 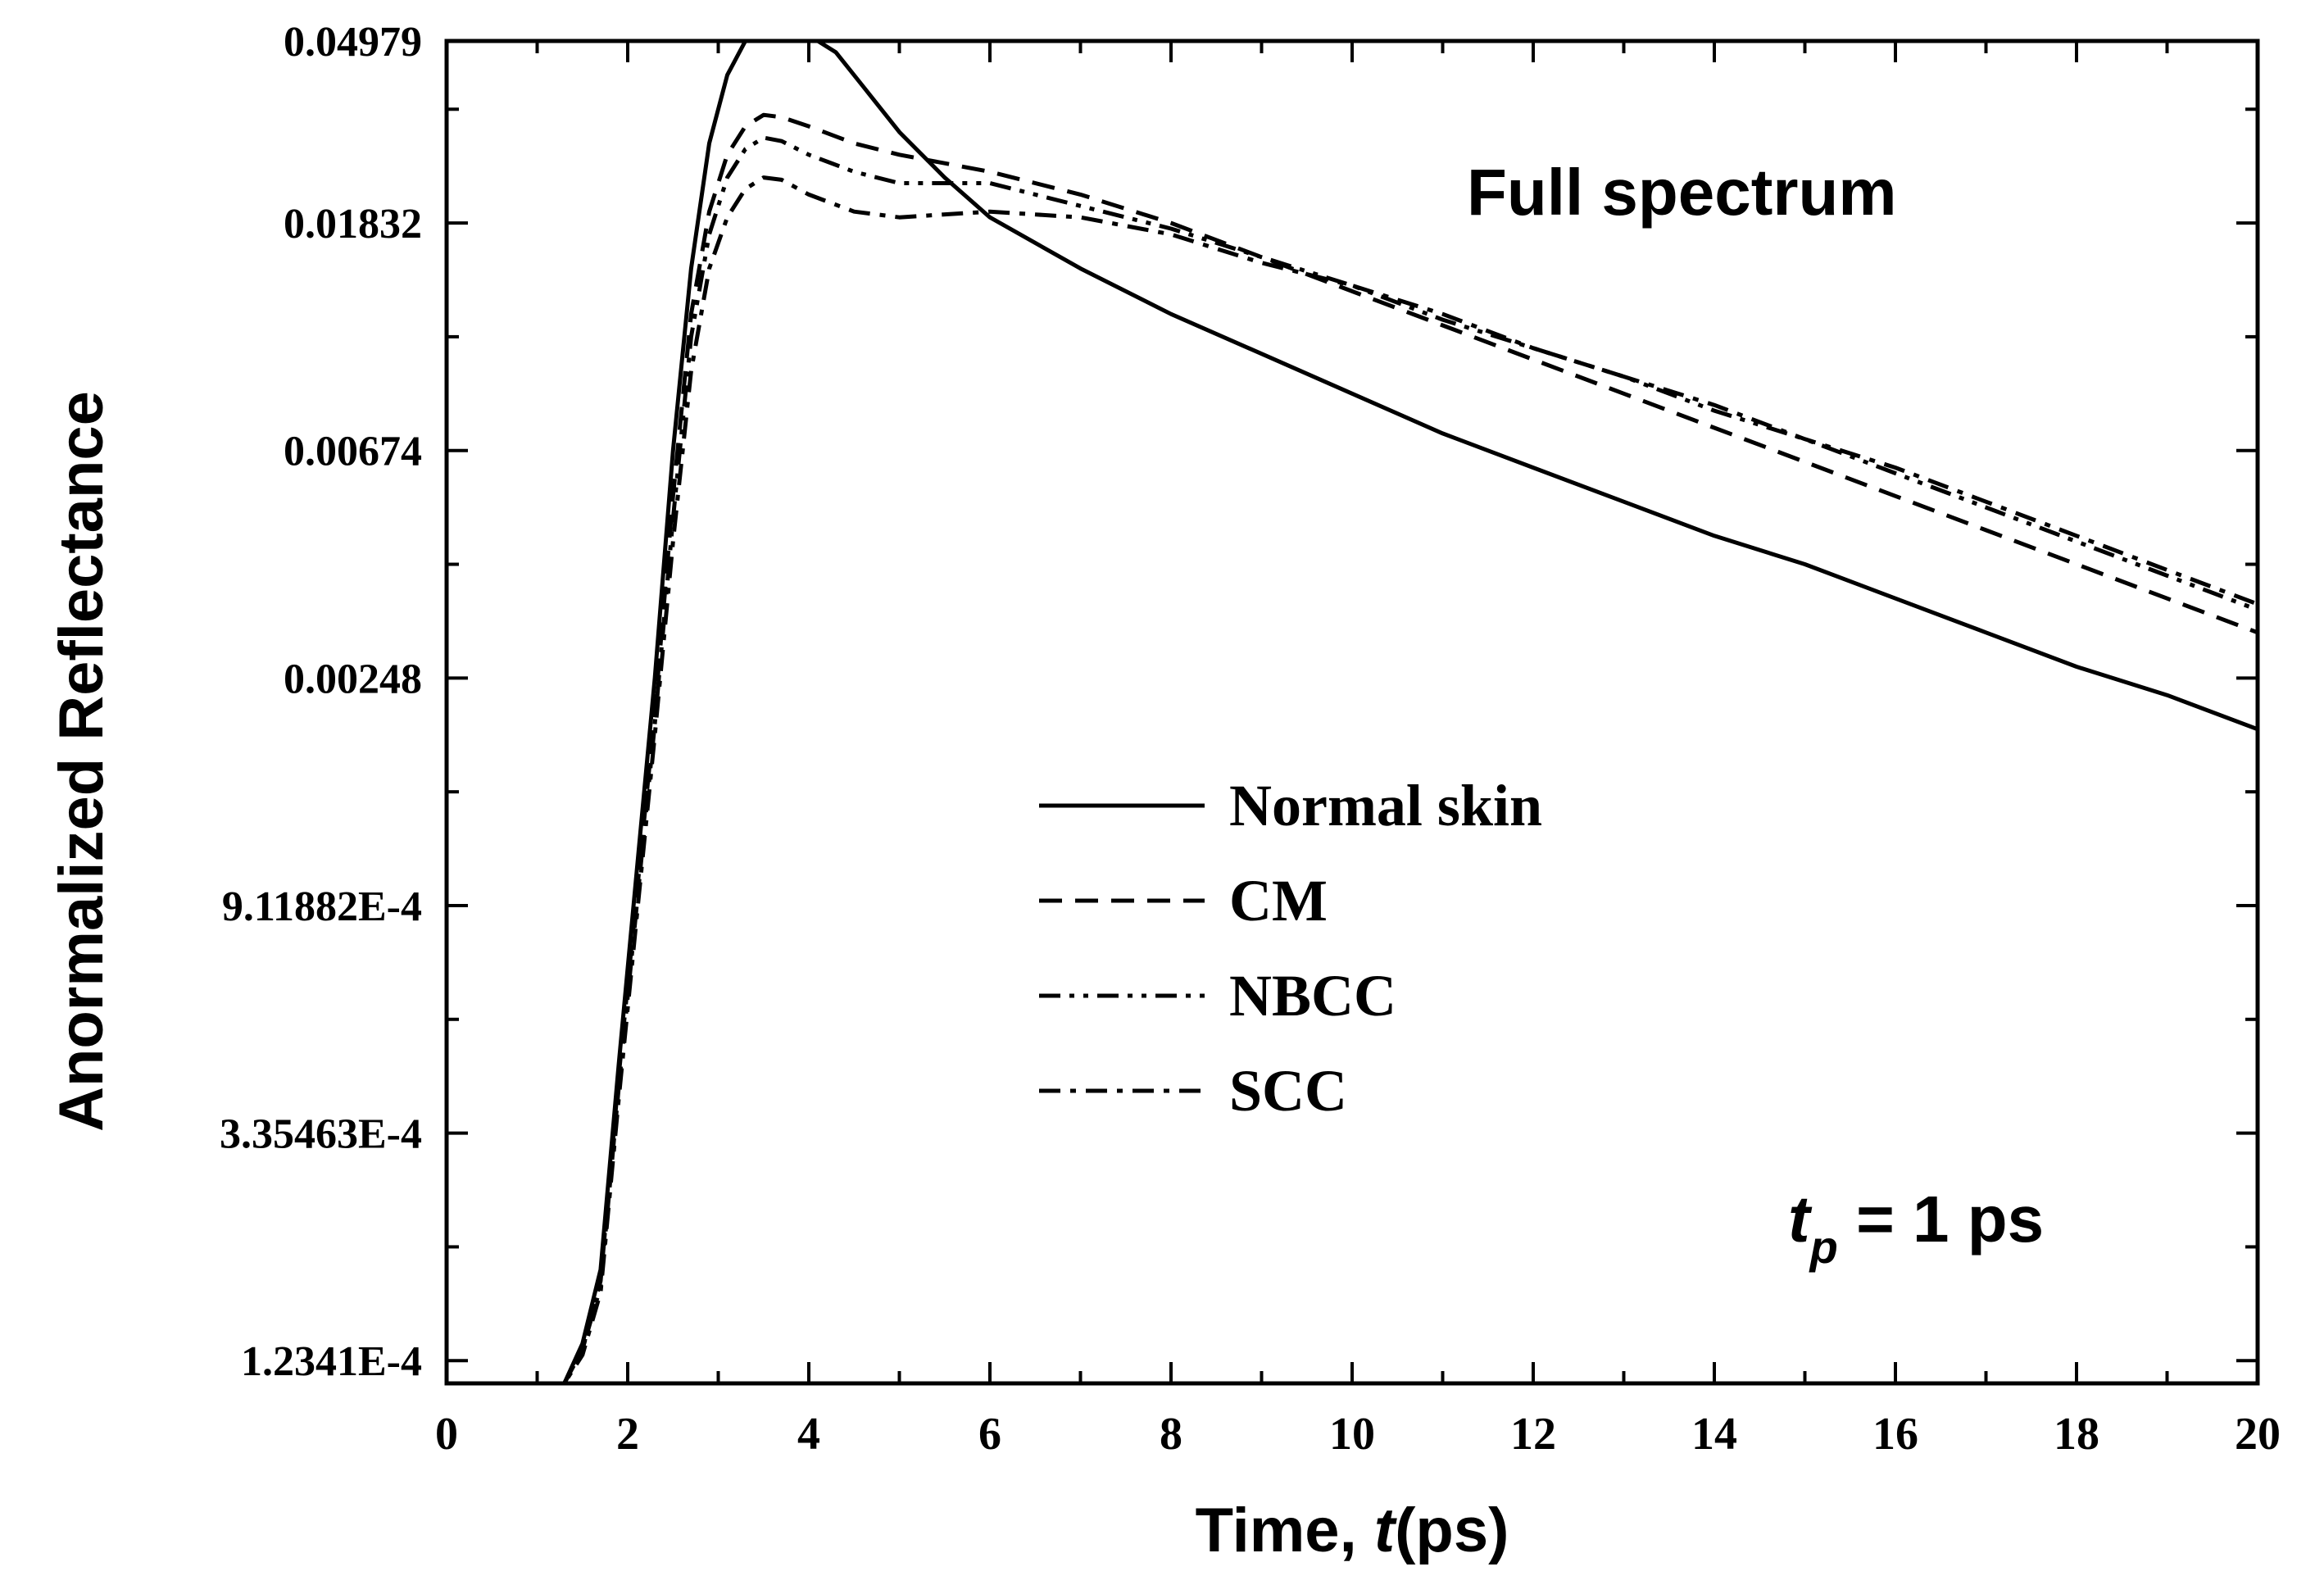 I want to click on y-tick-label: 1.2341E-4, so click(x=331, y=1361).